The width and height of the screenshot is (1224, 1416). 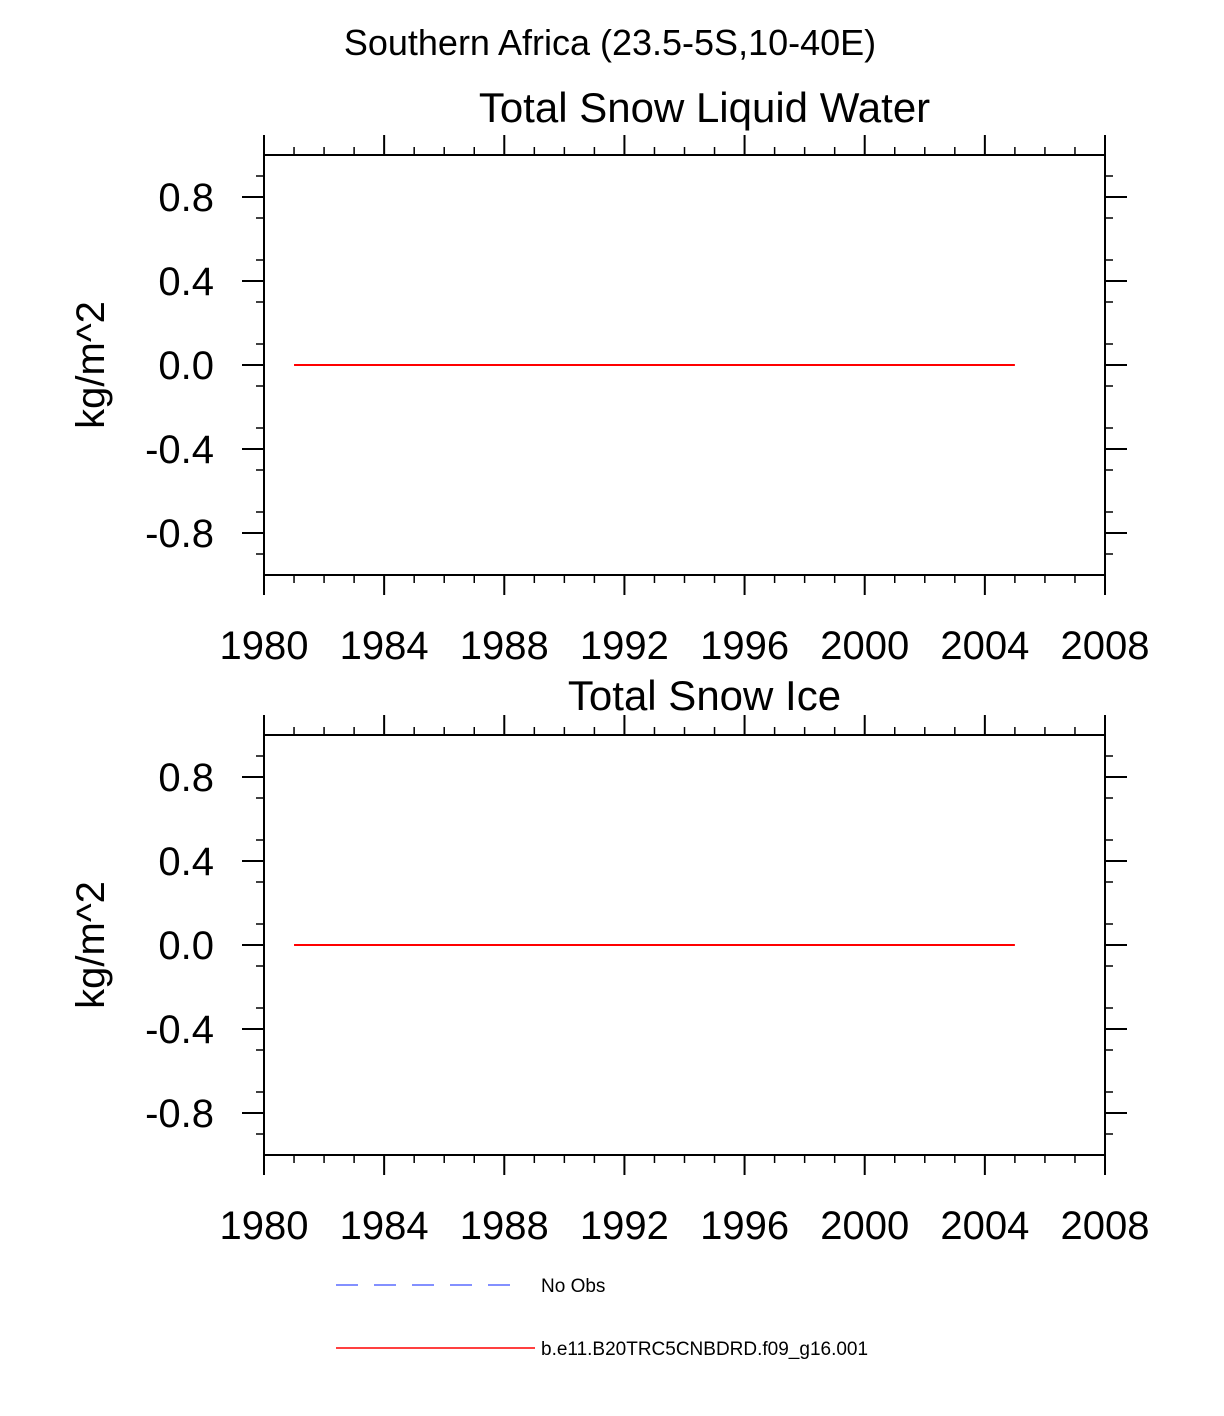 I want to click on panel-title: Total Snow Liquid Water, so click(x=704, y=107).